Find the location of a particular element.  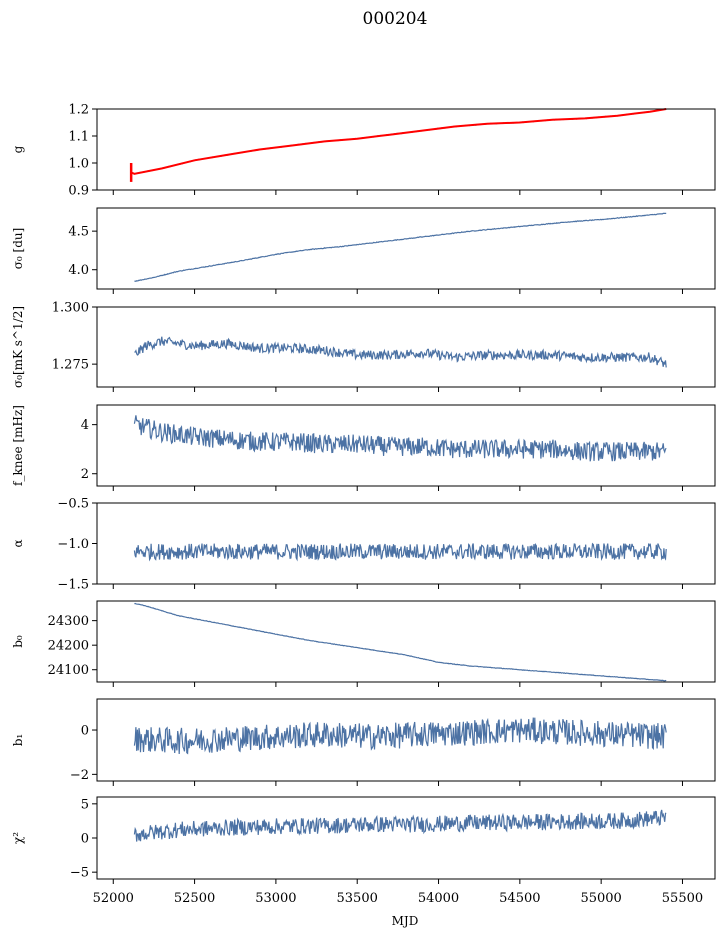

y-axis-label-6: b₀ is located at coordinates (18, 641).